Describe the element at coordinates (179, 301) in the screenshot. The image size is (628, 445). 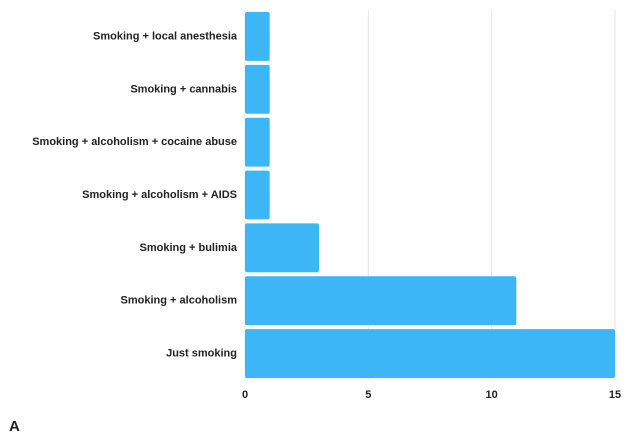
I see `category-label-5: Smoking + alcoholism` at that location.